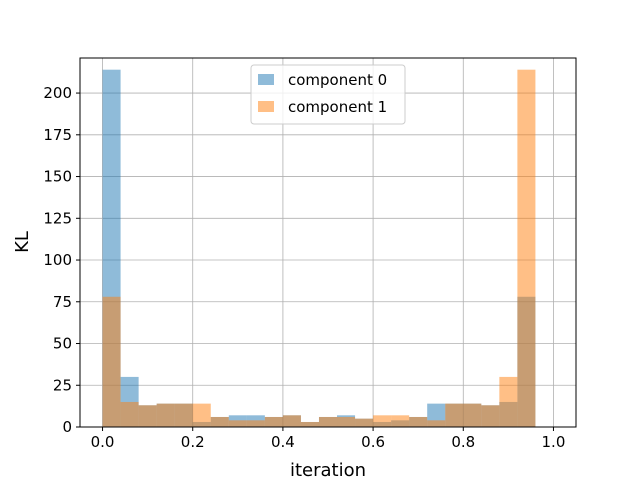 The width and height of the screenshot is (640, 480). What do you see at coordinates (463, 442) in the screenshot?
I see `x-tick-label: 0.8` at bounding box center [463, 442].